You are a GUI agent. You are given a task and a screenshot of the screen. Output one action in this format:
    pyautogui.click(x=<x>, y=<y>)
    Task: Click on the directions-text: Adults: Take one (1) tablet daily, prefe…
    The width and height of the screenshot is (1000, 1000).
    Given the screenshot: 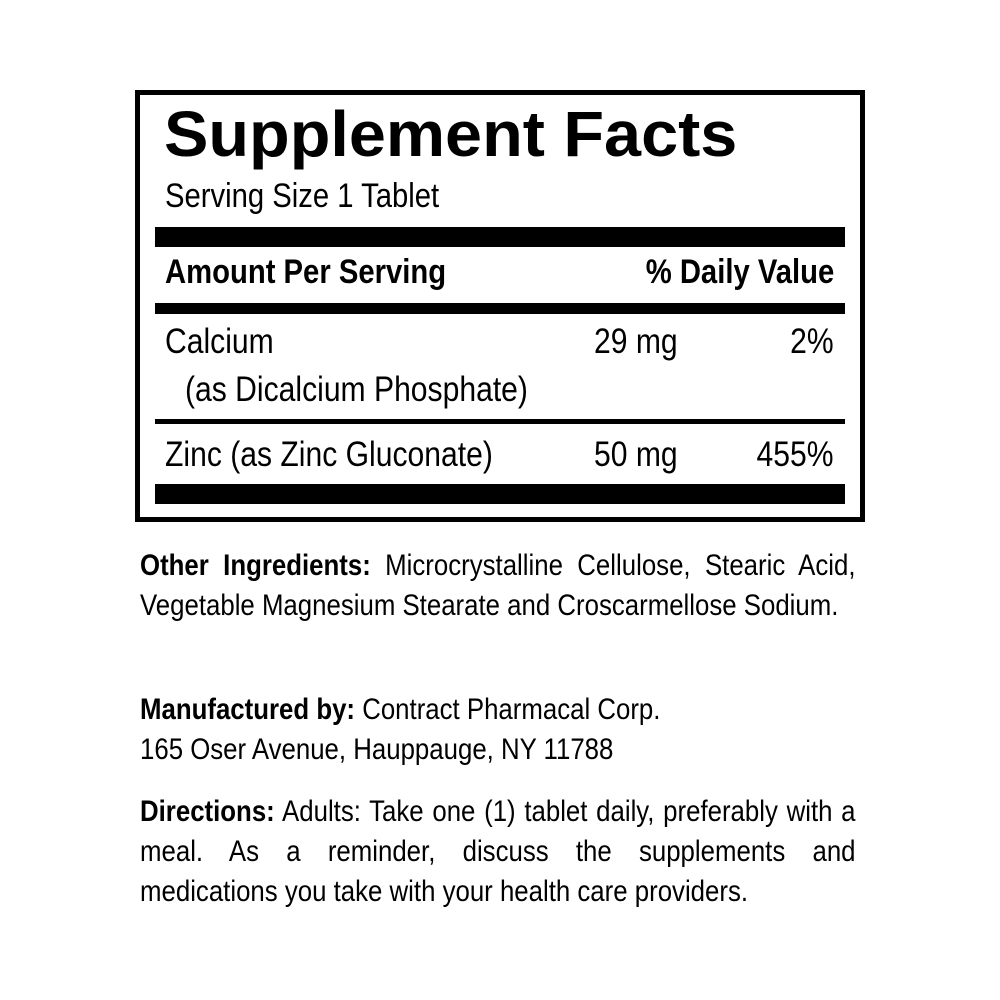 What is the action you would take?
    pyautogui.click(x=498, y=851)
    